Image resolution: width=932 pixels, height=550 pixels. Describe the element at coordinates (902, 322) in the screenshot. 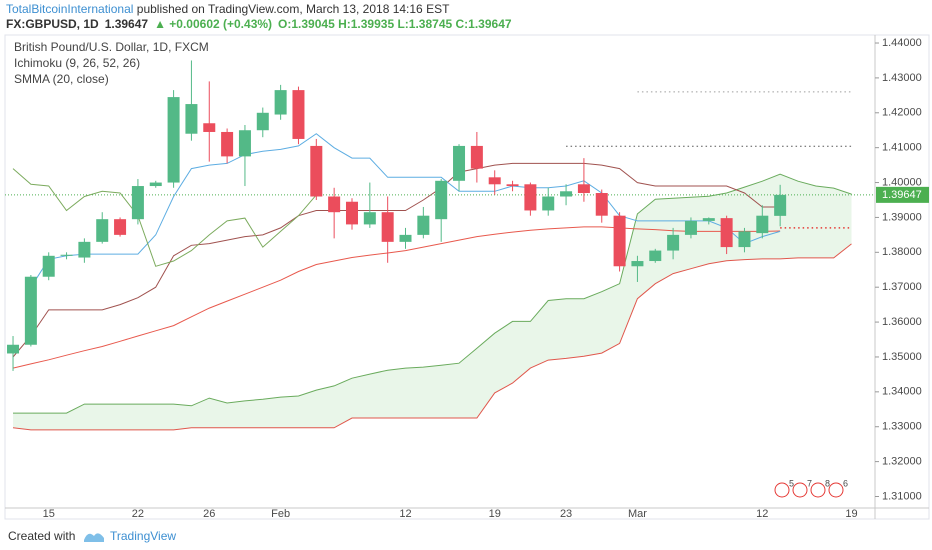

I see `y-tick-label: 1.36000` at that location.